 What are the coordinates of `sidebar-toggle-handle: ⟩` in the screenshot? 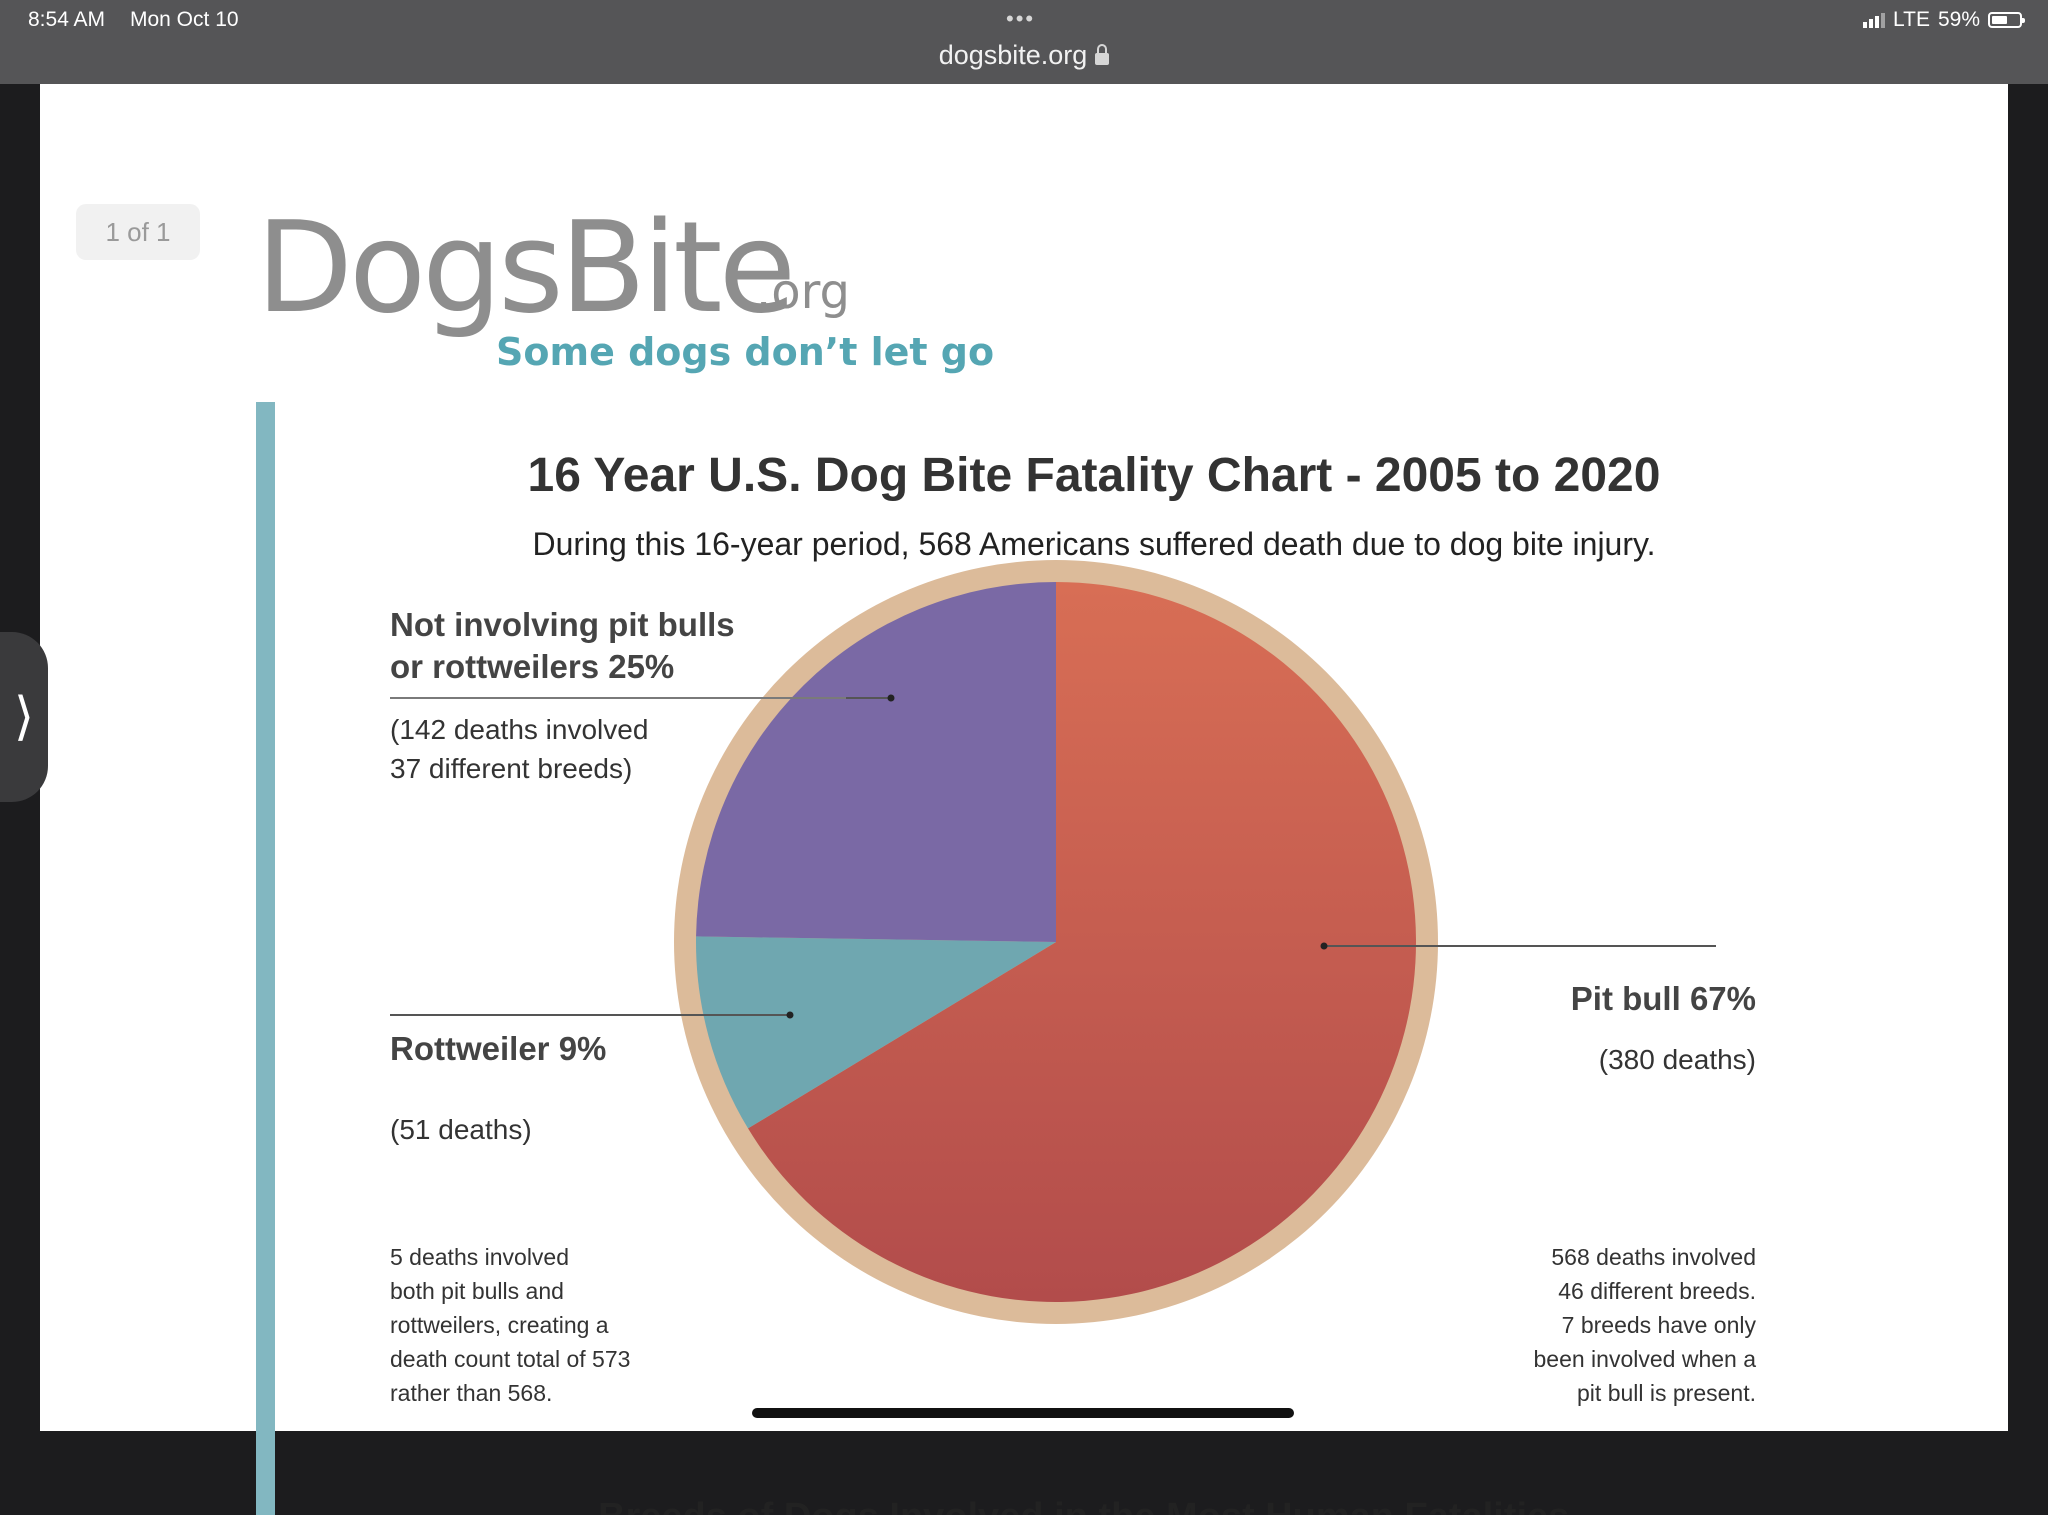 It's located at (24, 717).